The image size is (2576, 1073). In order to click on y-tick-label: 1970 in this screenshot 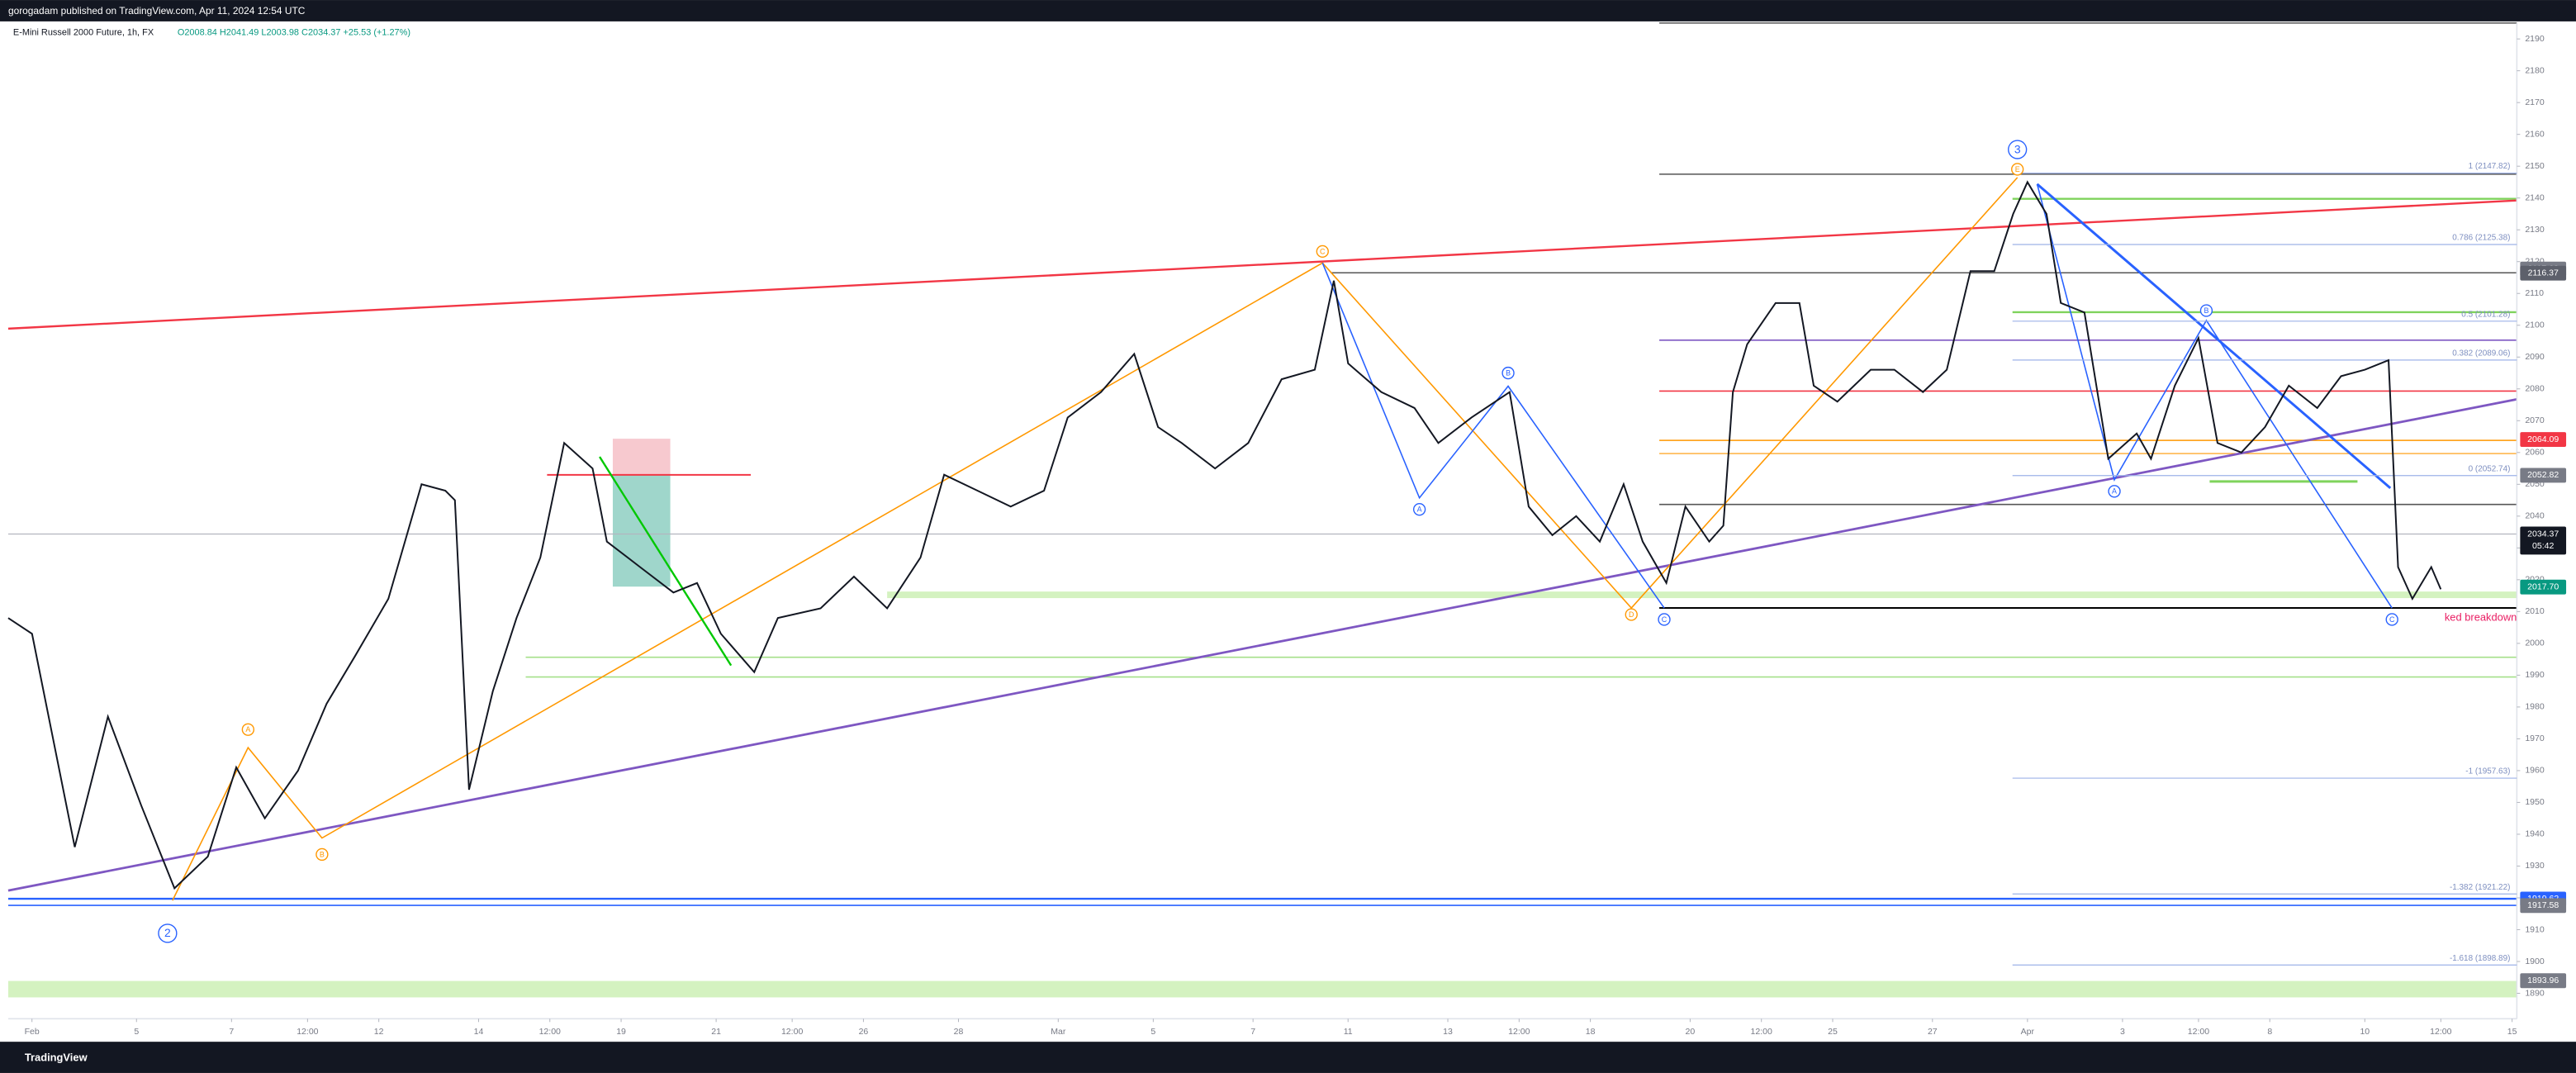, I will do `click(2535, 738)`.